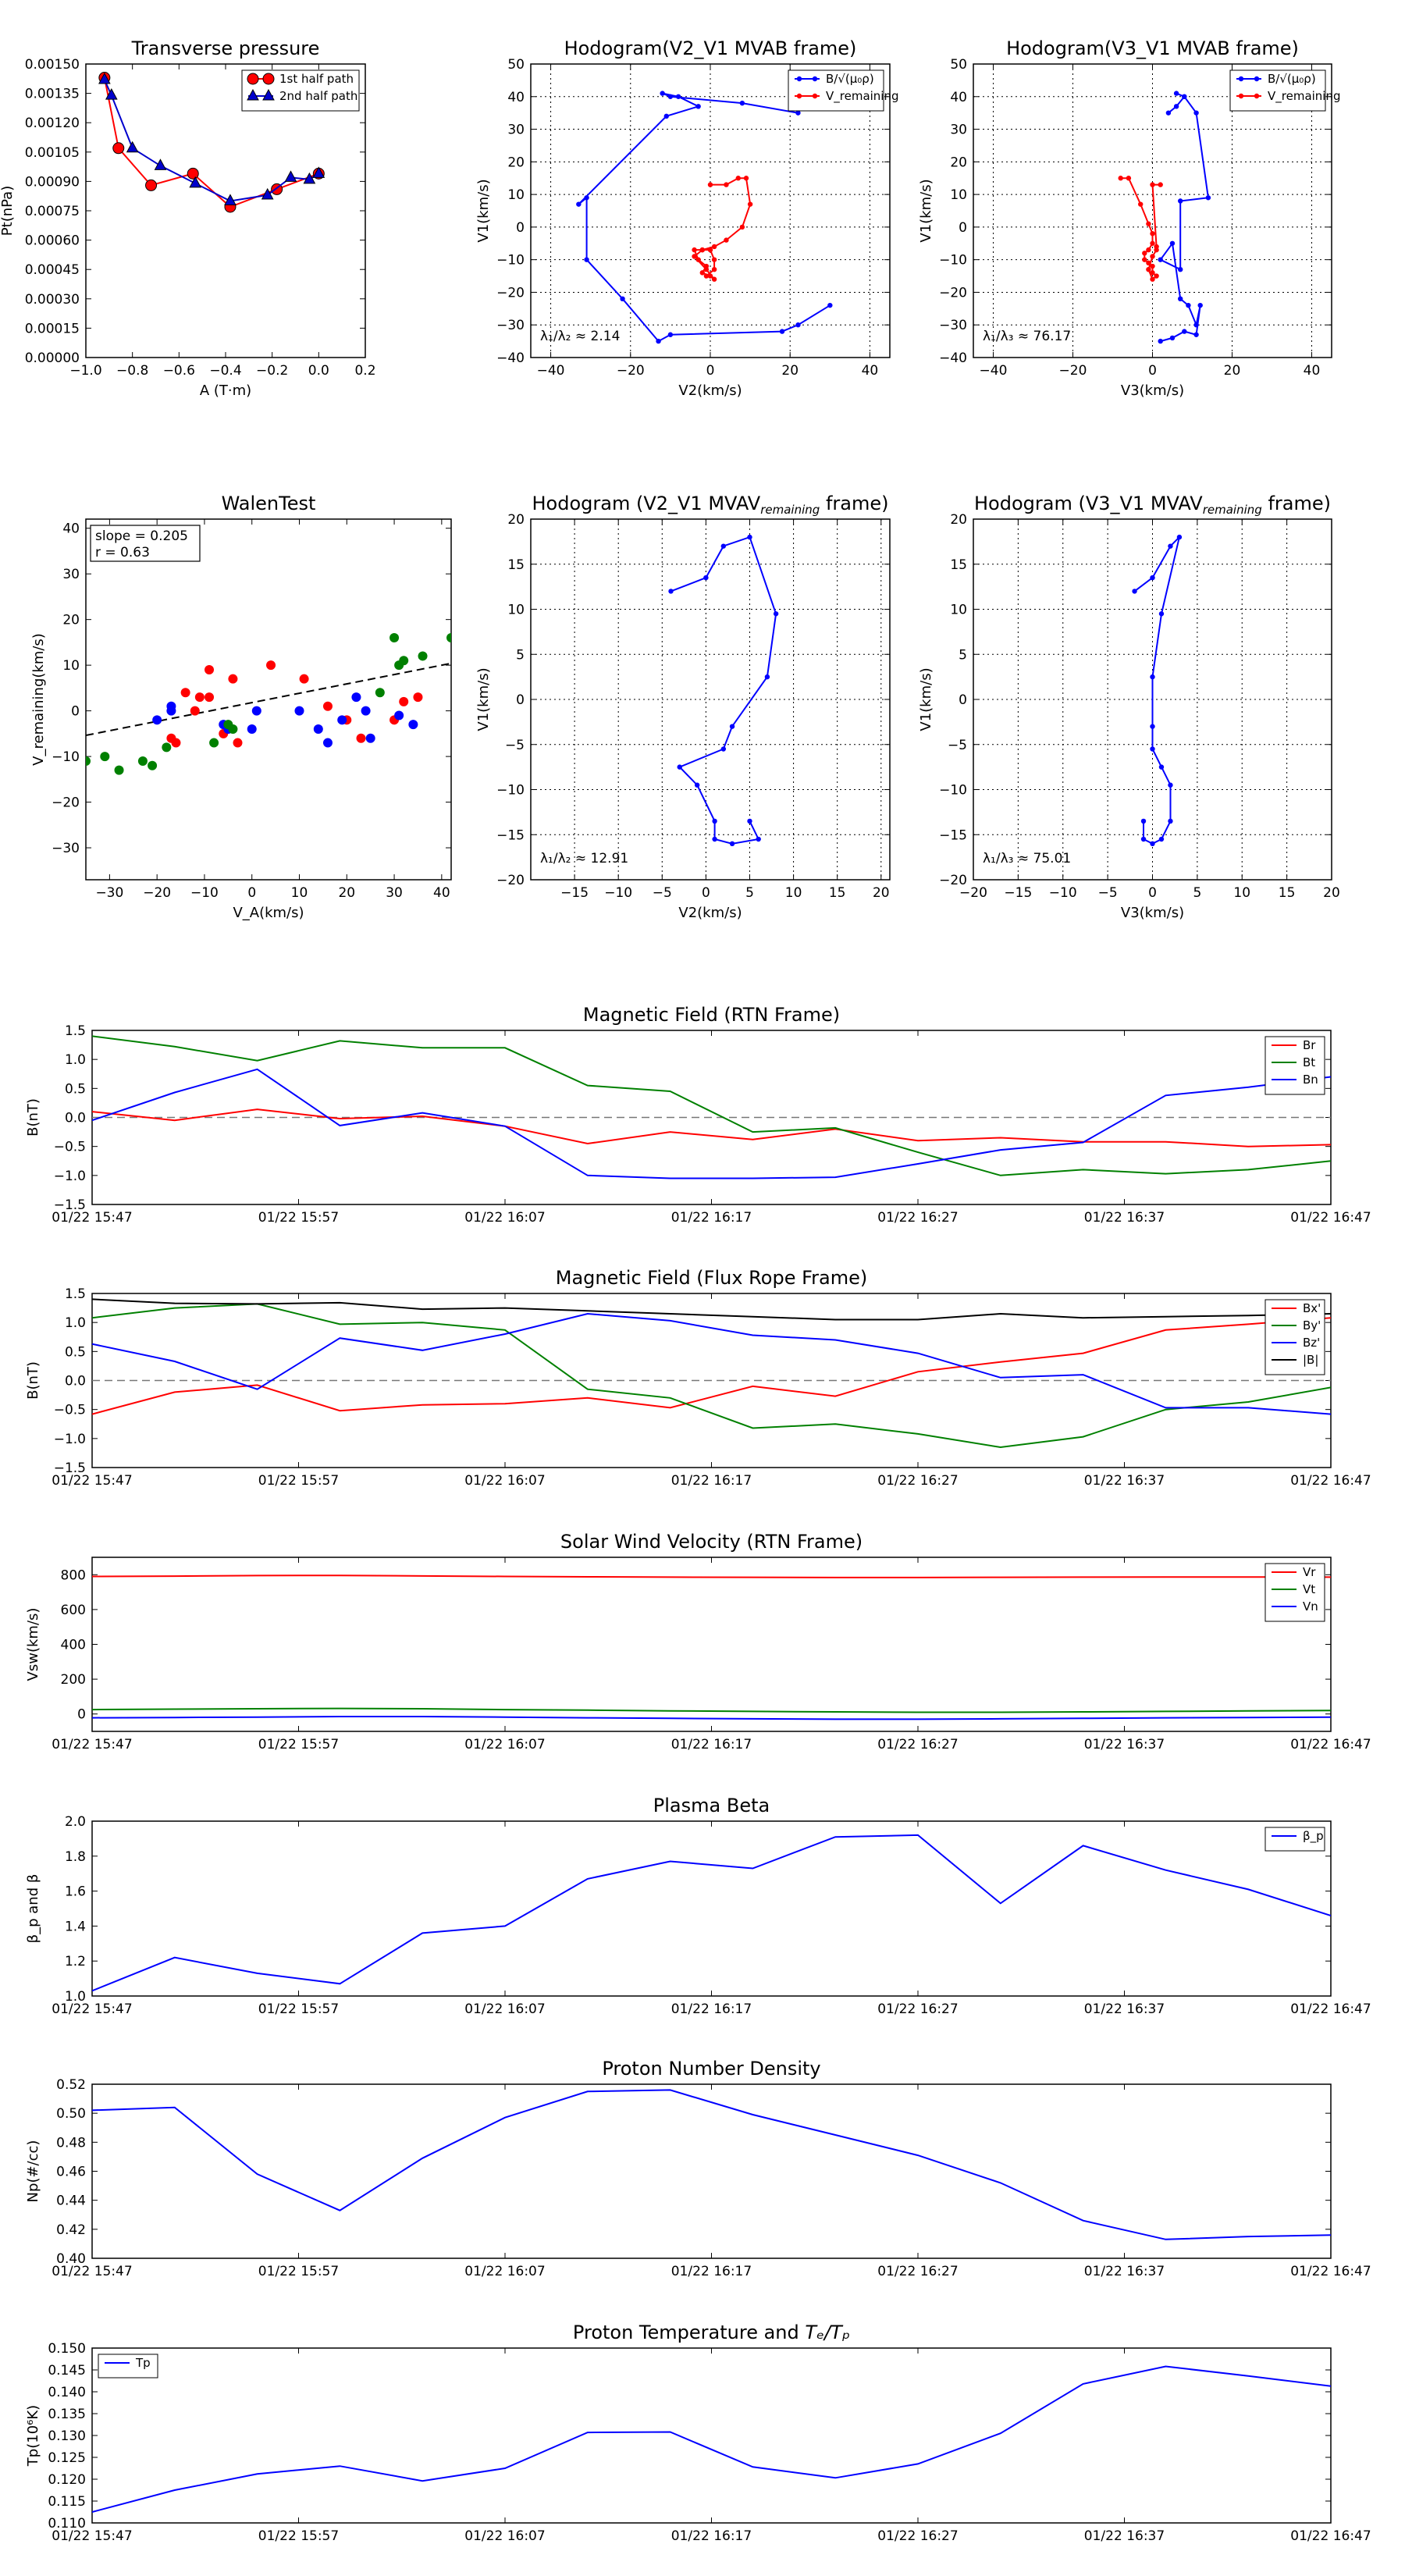 This screenshot has height=2576, width=1405. Describe the element at coordinates (515, 745) in the screenshot. I see `y-tick-label: −5` at that location.